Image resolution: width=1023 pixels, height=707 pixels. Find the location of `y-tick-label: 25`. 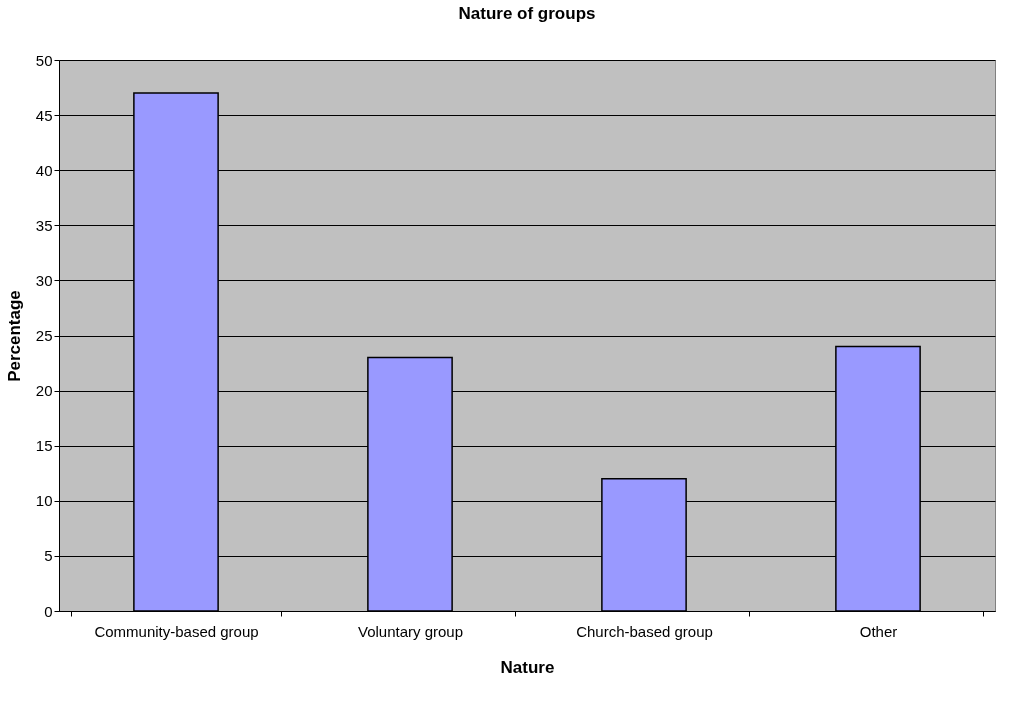

y-tick-label: 25 is located at coordinates (44, 335).